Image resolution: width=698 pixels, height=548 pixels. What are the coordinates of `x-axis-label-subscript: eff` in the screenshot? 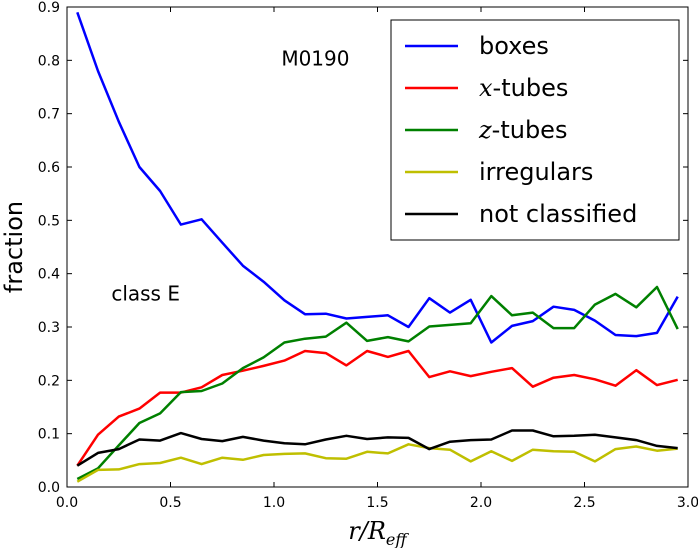 It's located at (397, 539).